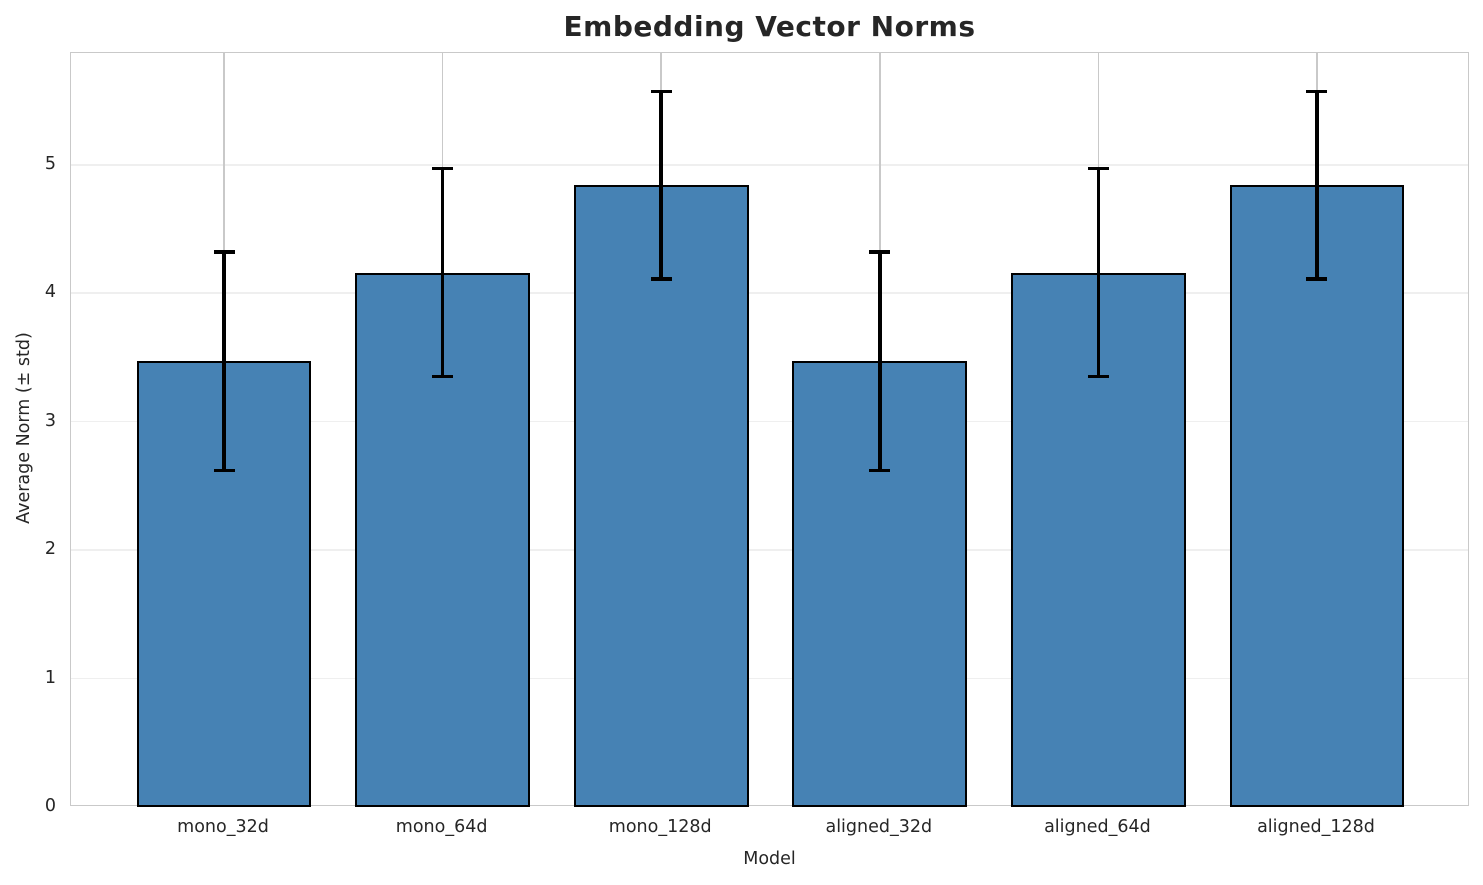 This screenshot has height=885, width=1483. Describe the element at coordinates (50, 806) in the screenshot. I see `y-tick-label: 0` at that location.